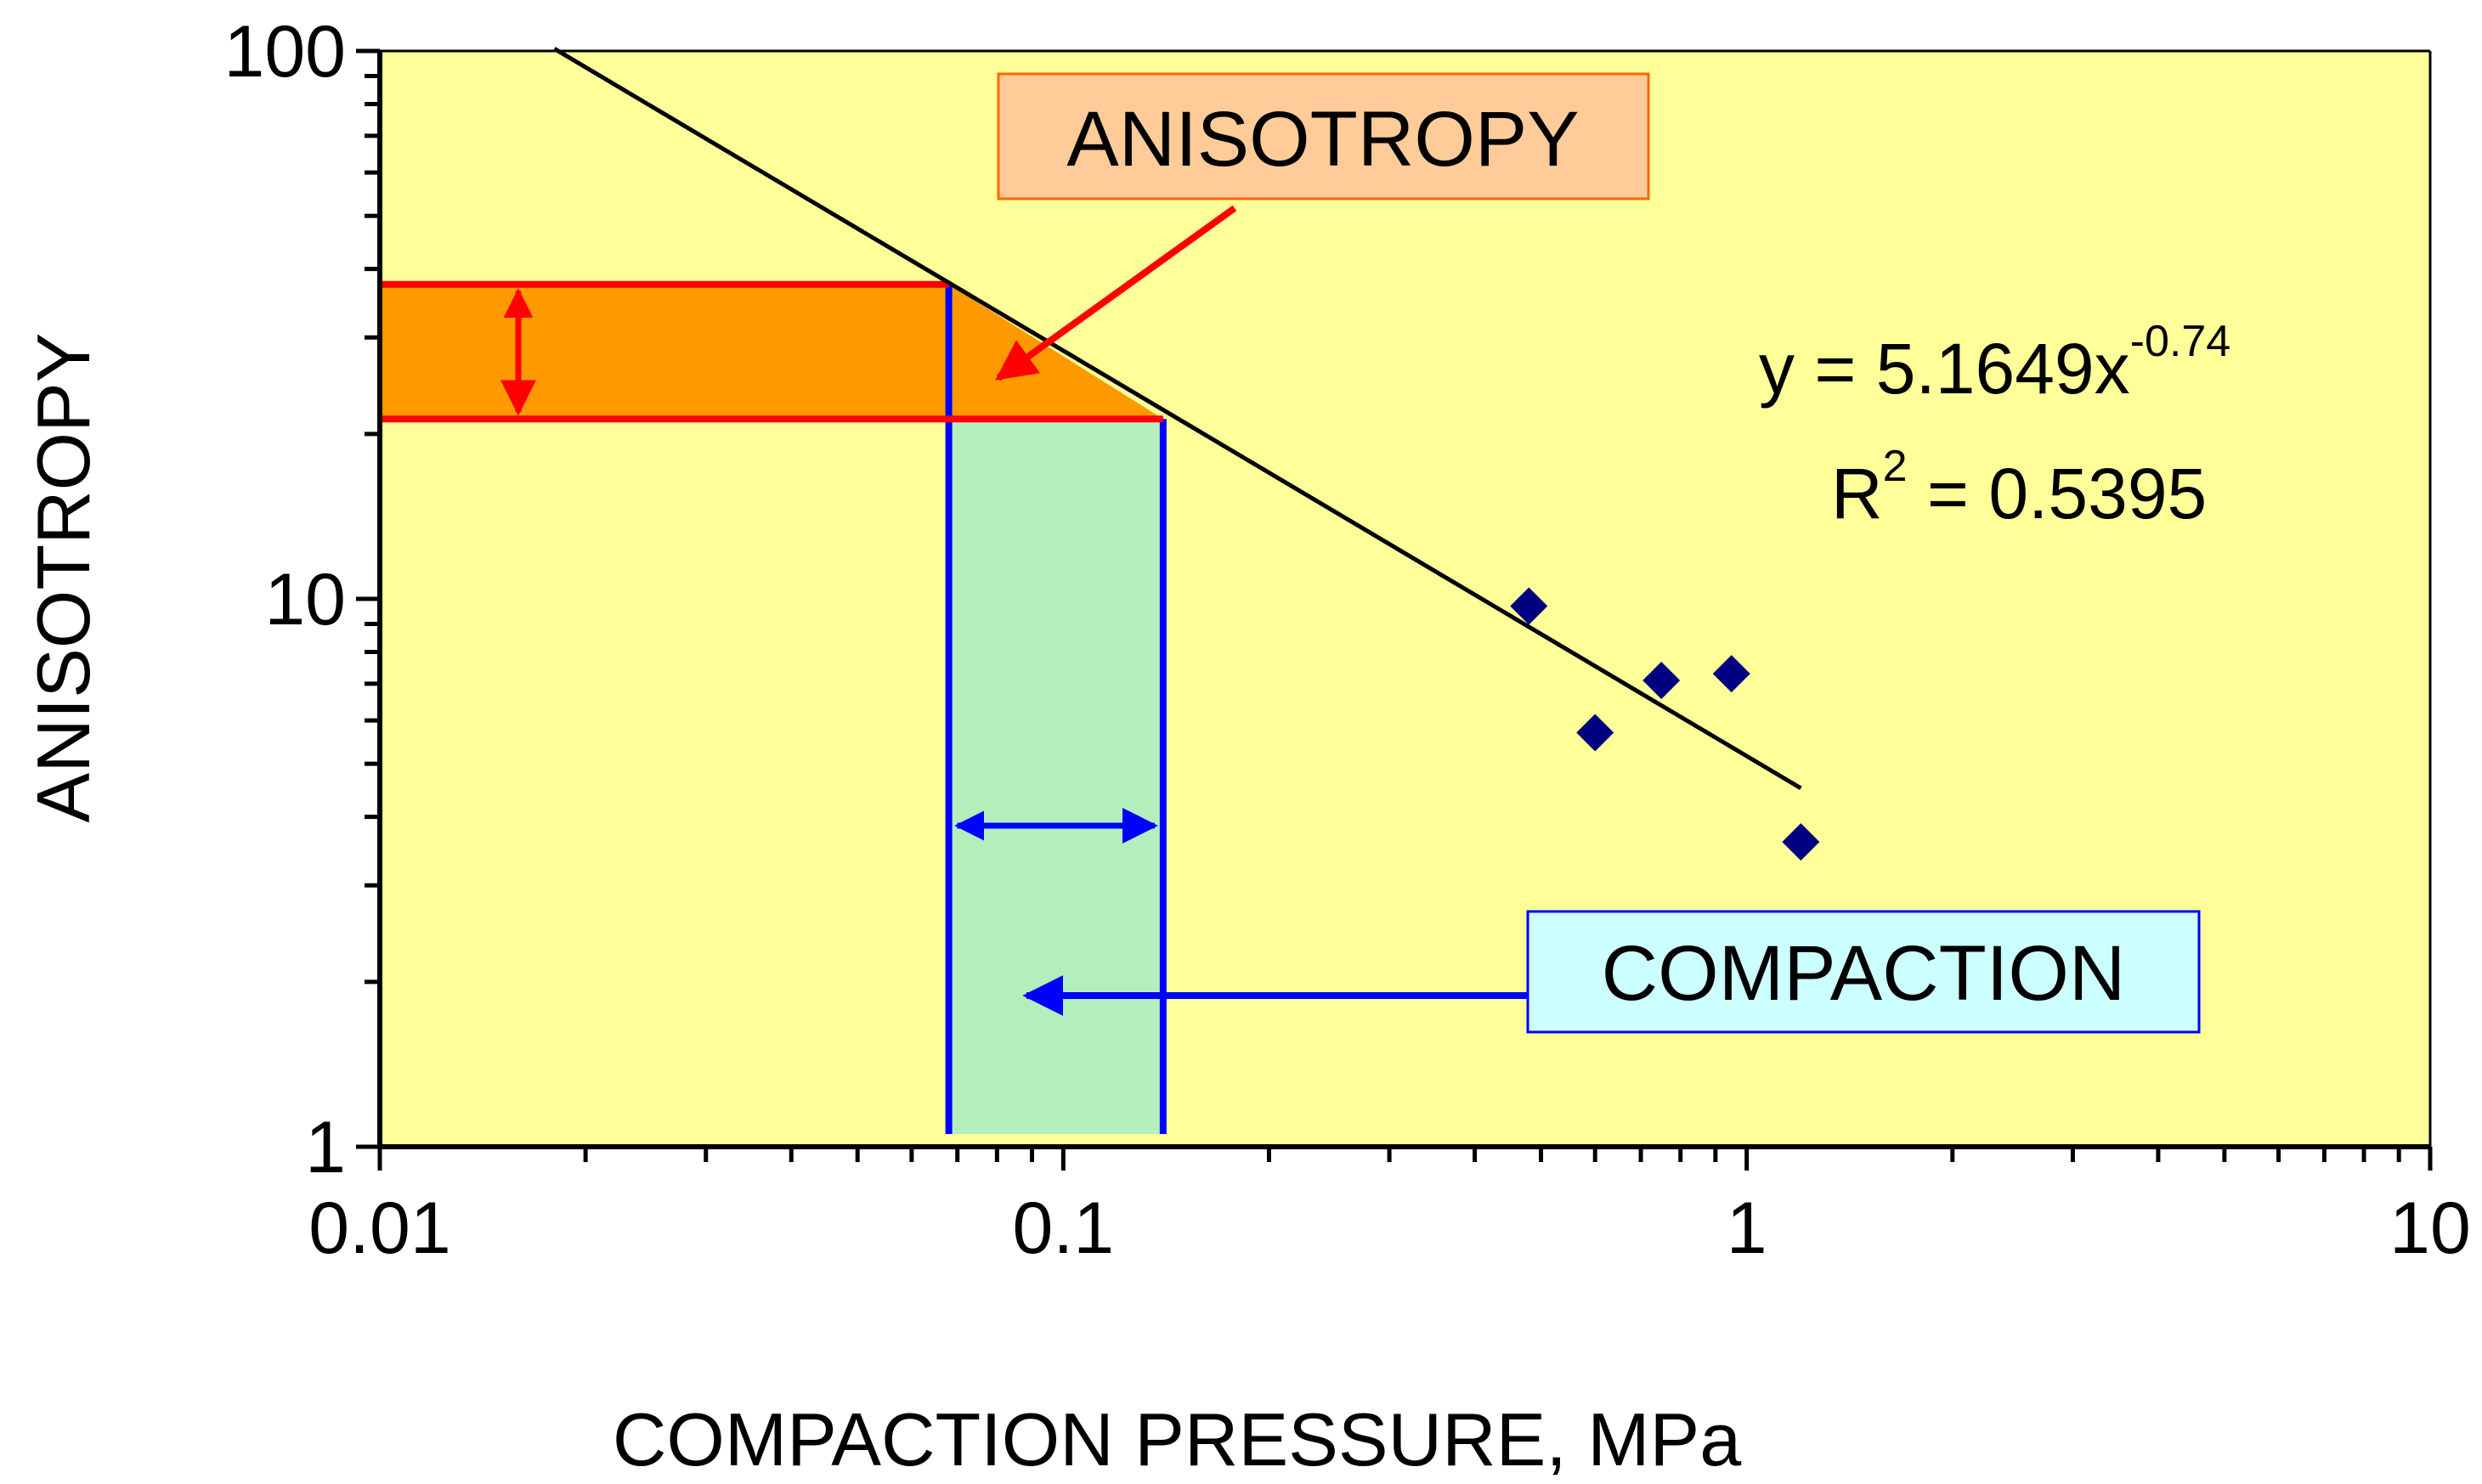 This screenshot has height=1484, width=2482. I want to click on anisotropy-band, so click(771, 352).